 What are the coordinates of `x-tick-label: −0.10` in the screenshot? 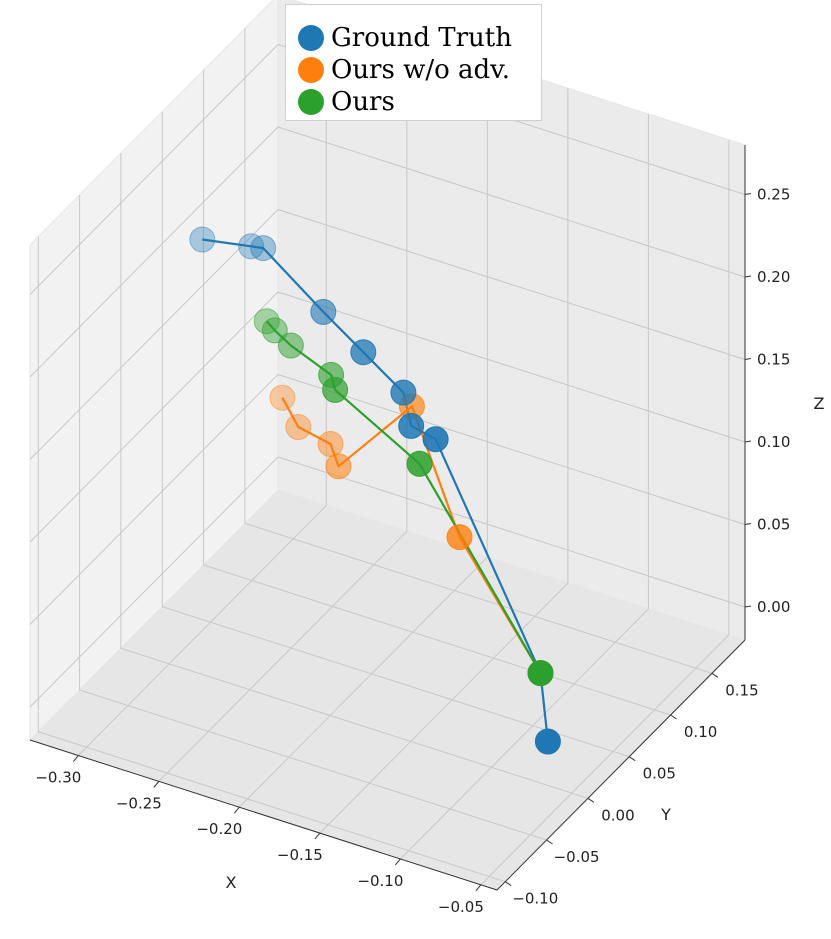 It's located at (380, 881).